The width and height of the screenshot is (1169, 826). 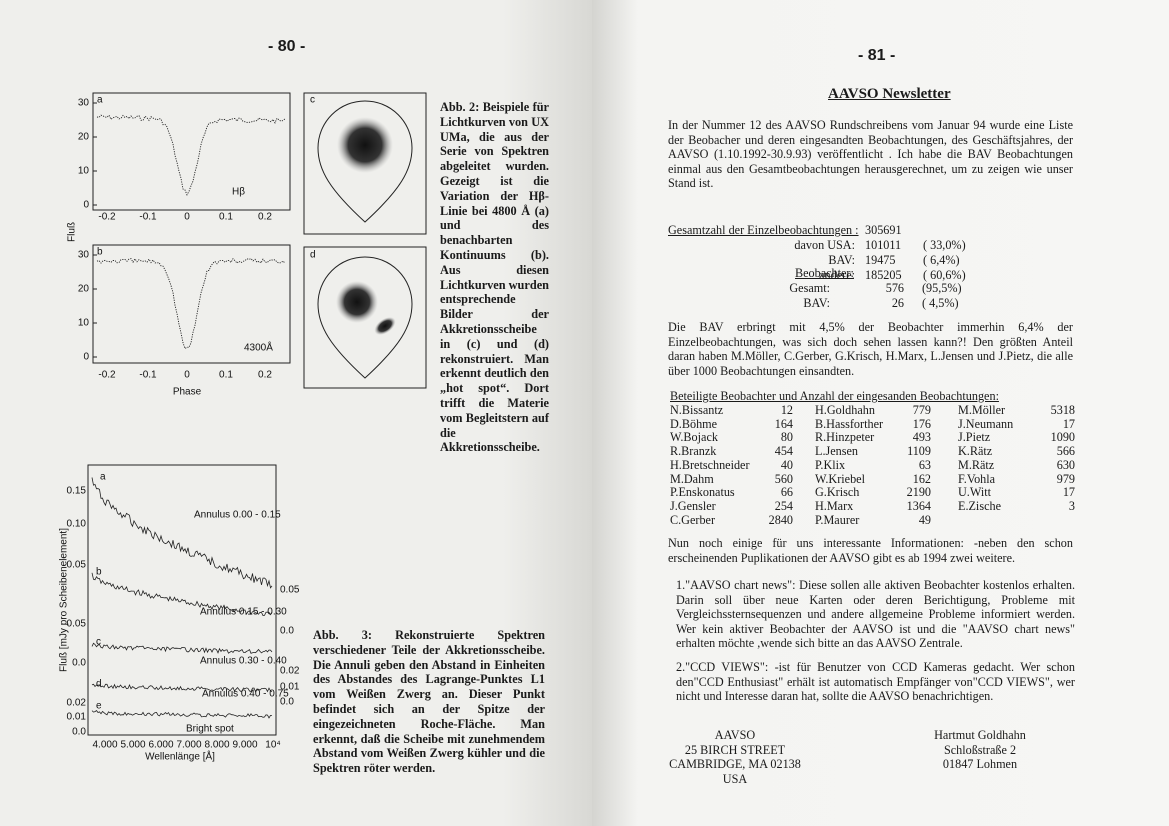 What do you see at coordinates (187, 392) in the screenshot?
I see `x-axis-label: Phase` at bounding box center [187, 392].